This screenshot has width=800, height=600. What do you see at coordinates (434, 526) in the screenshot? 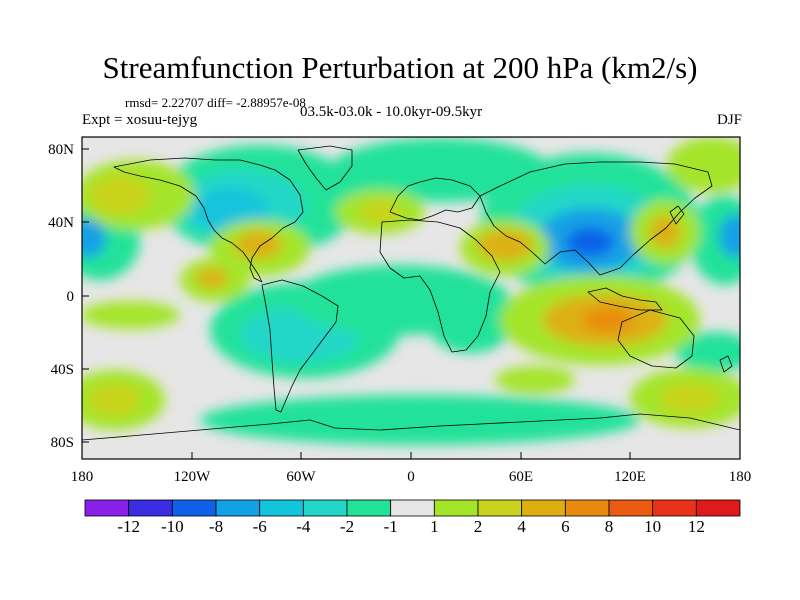
I see `colorbar-label: 1` at bounding box center [434, 526].